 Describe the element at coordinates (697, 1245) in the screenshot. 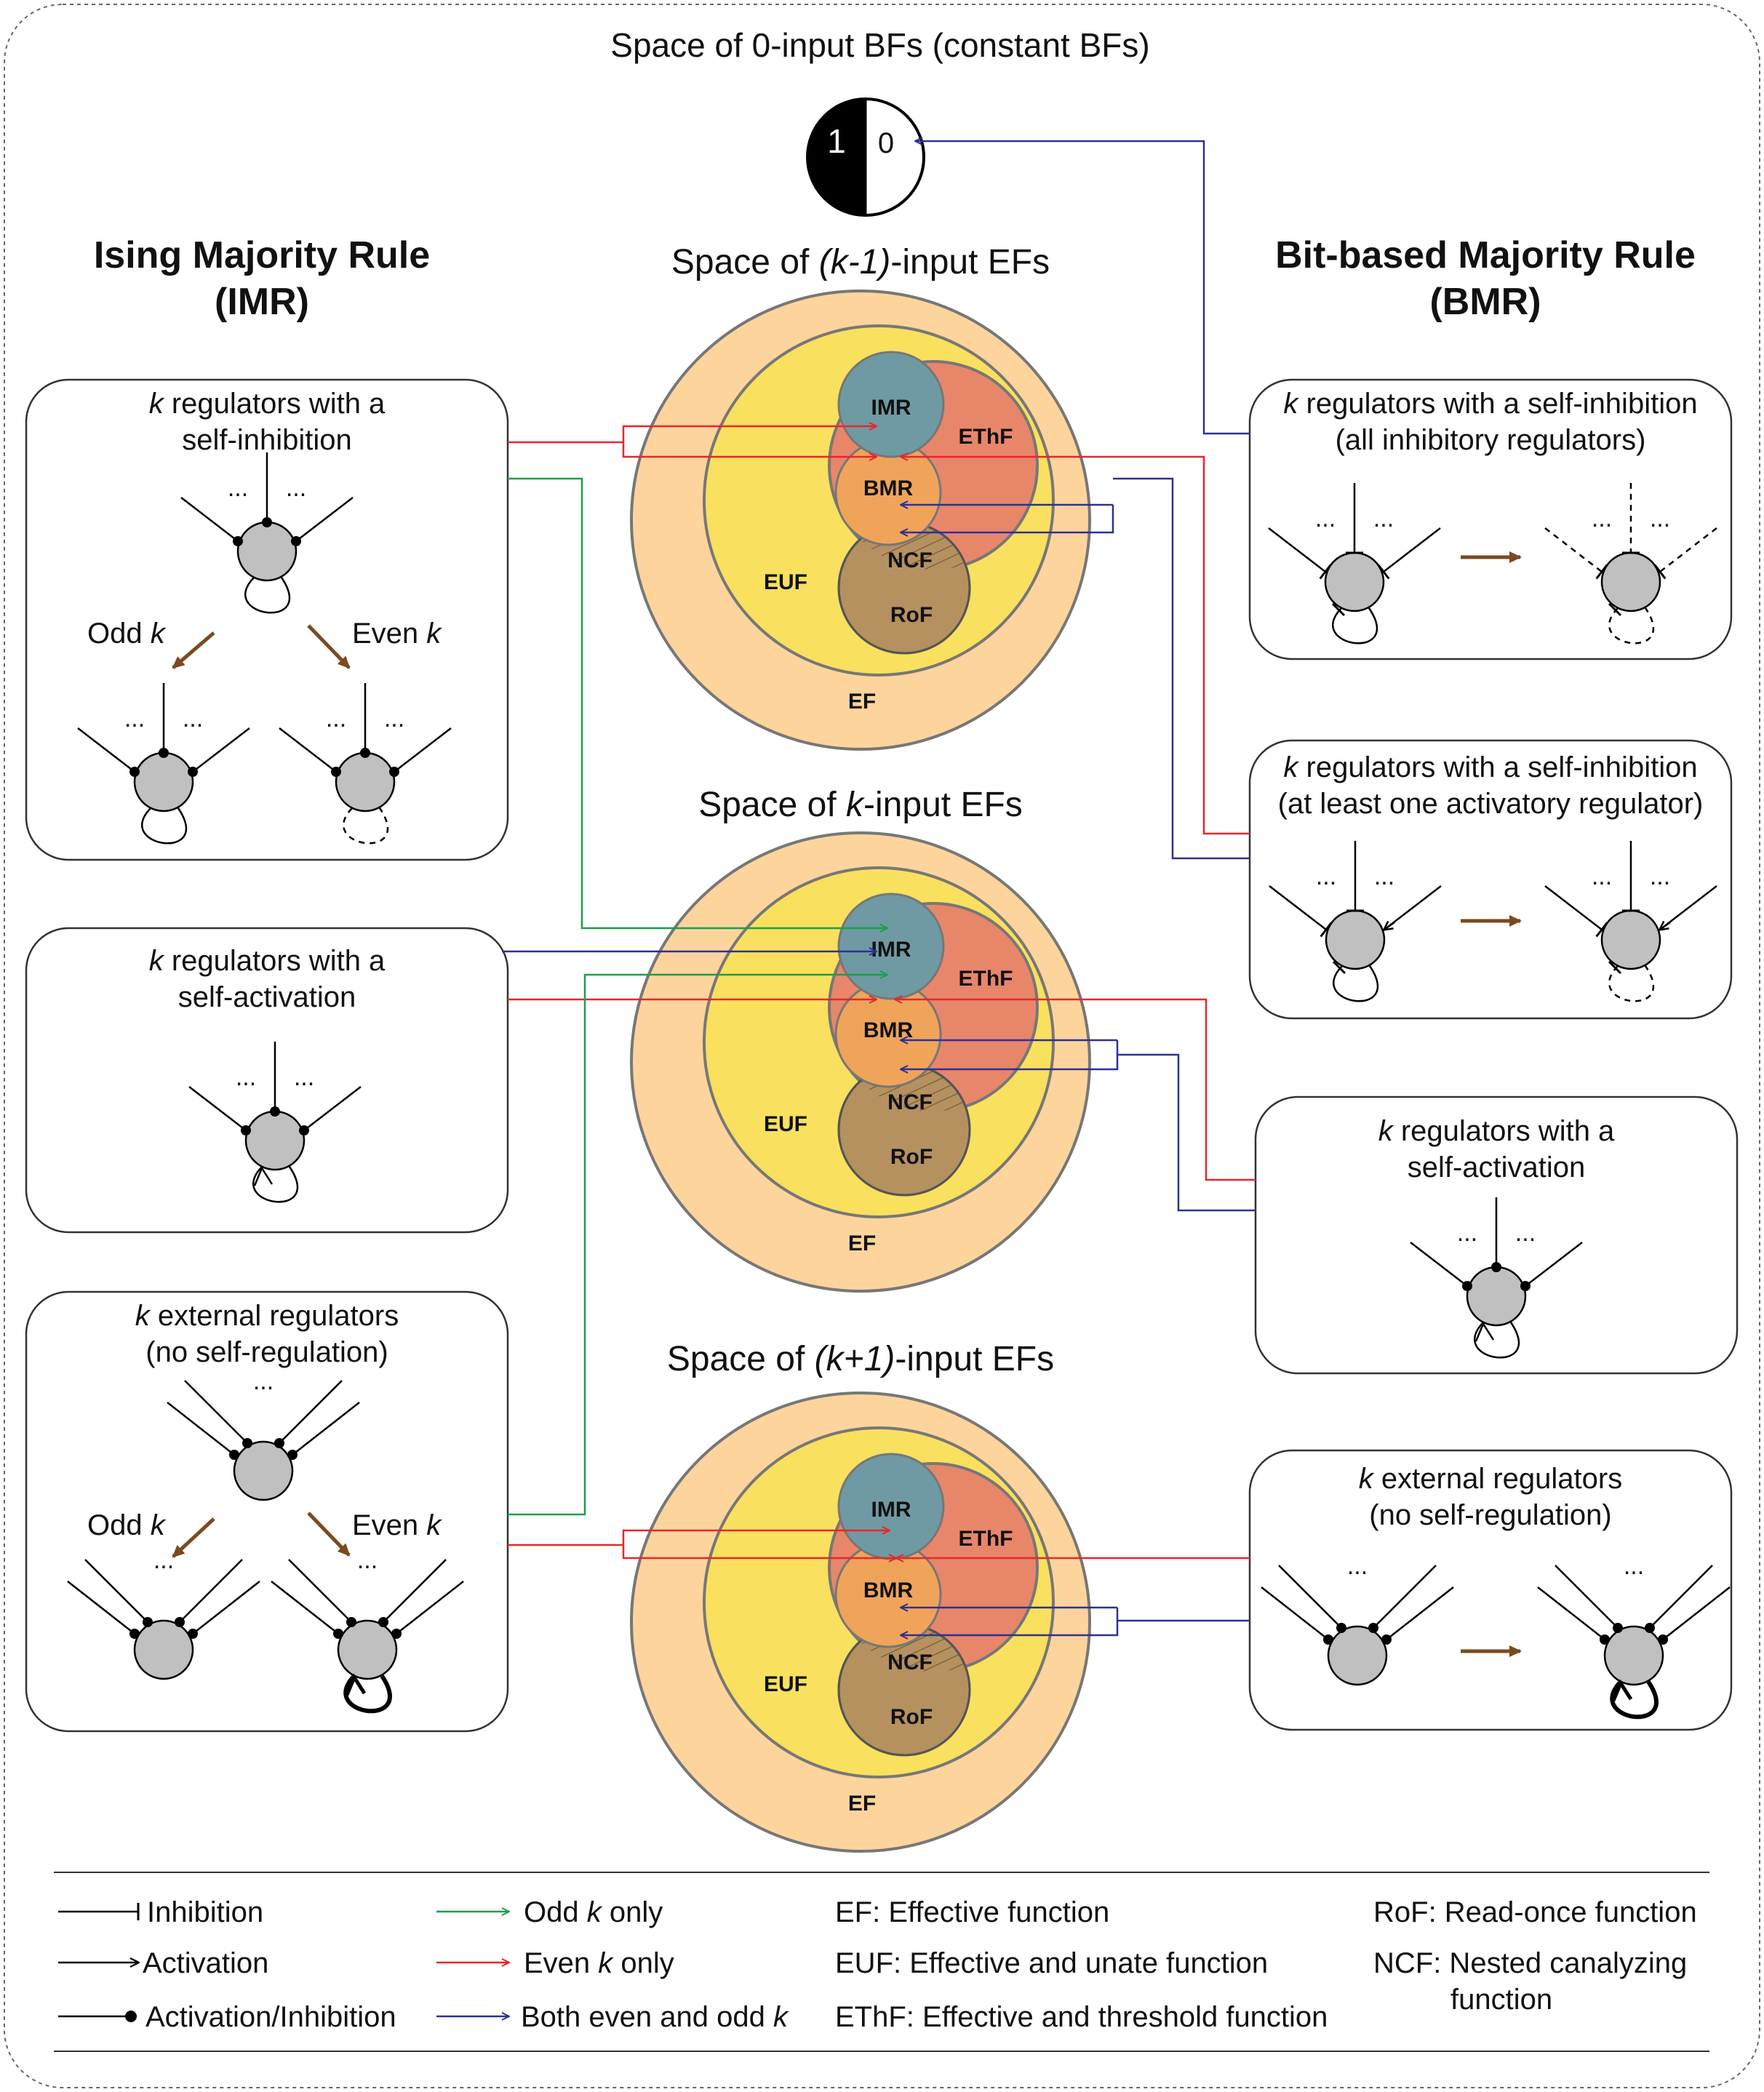

I see `connector-imr-box3-to-k-imr` at that location.